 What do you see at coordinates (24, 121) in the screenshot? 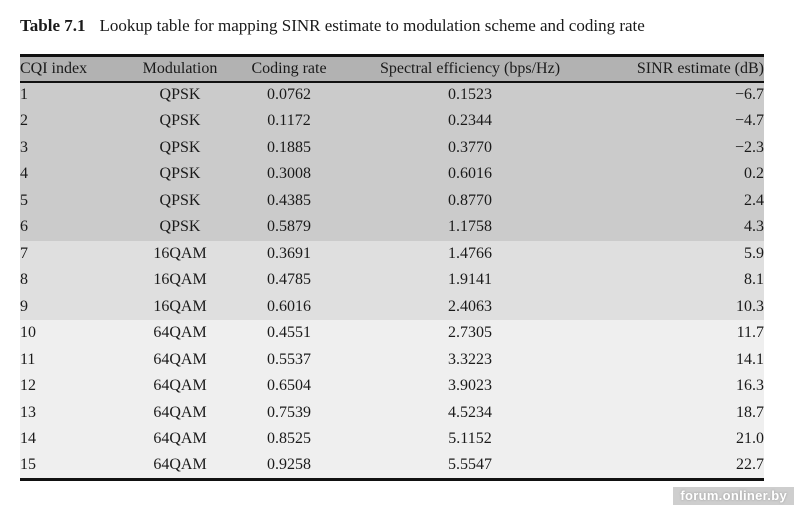
I see `cell-cqi-index: 2` at bounding box center [24, 121].